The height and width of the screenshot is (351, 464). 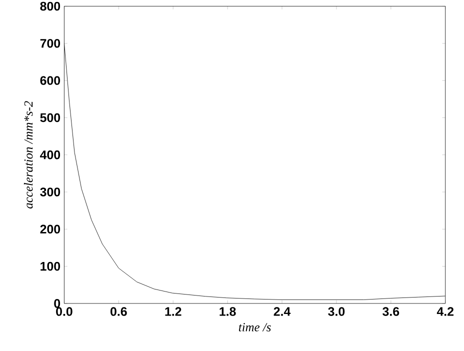 I want to click on y-tick-label: 0, so click(x=57, y=303).